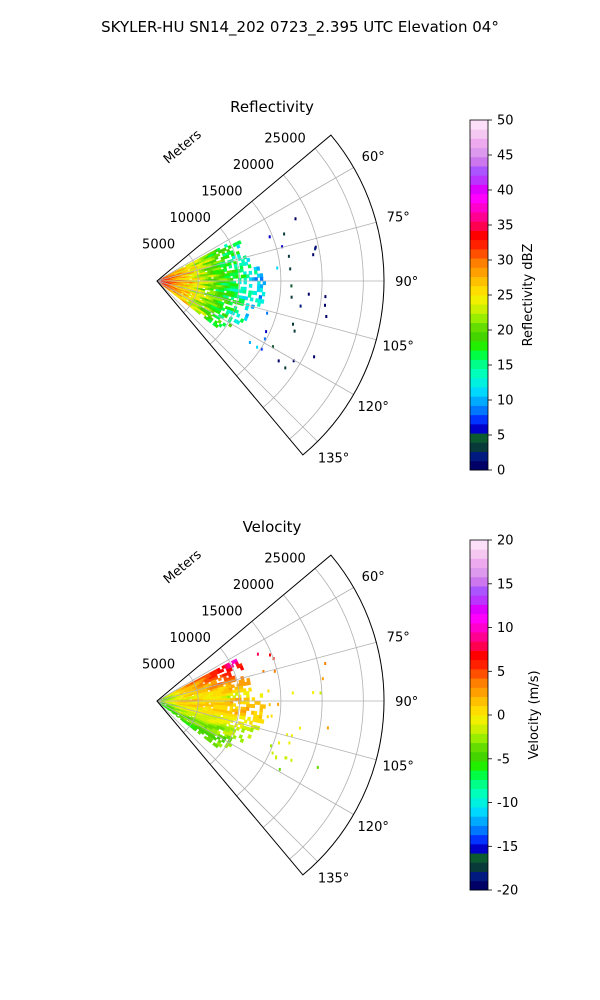 This screenshot has height=1000, width=600. What do you see at coordinates (272, 527) in the screenshot?
I see `velocity-title: Velocity` at bounding box center [272, 527].